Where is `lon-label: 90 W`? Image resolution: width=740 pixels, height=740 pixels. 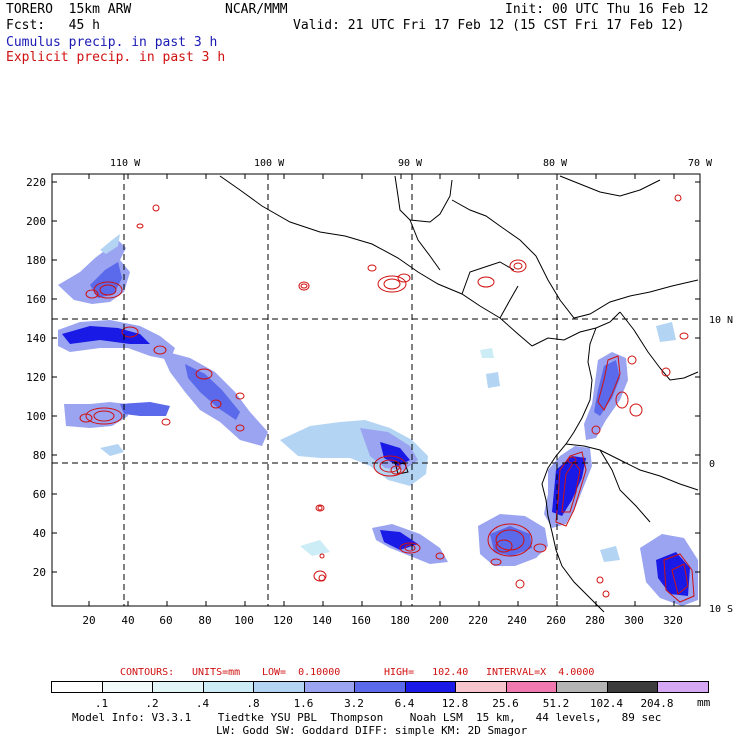 lon-label: 90 W is located at coordinates (410, 163).